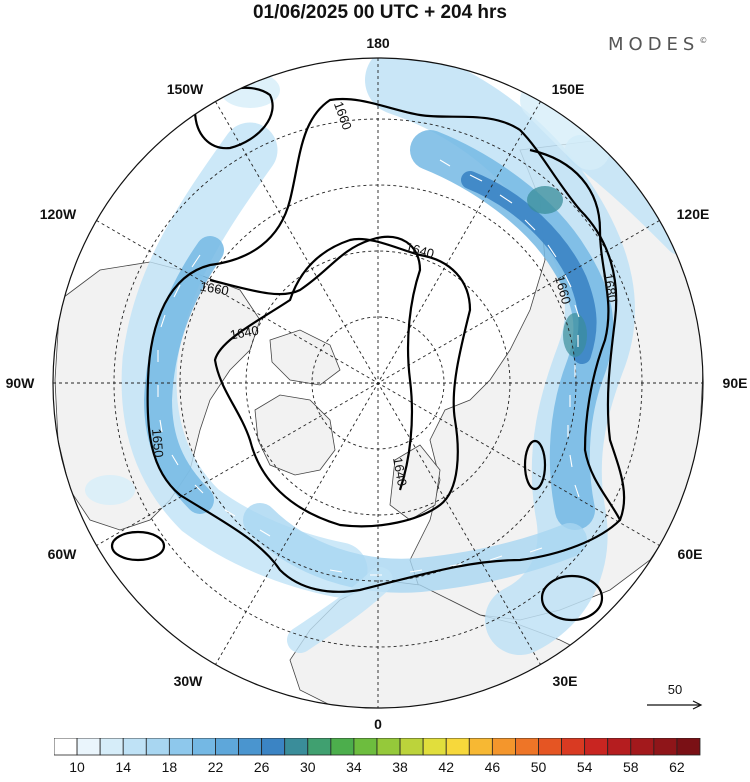 The image size is (750, 782). Describe the element at coordinates (63, 554) in the screenshot. I see `lon-label-60w: 60W` at that location.